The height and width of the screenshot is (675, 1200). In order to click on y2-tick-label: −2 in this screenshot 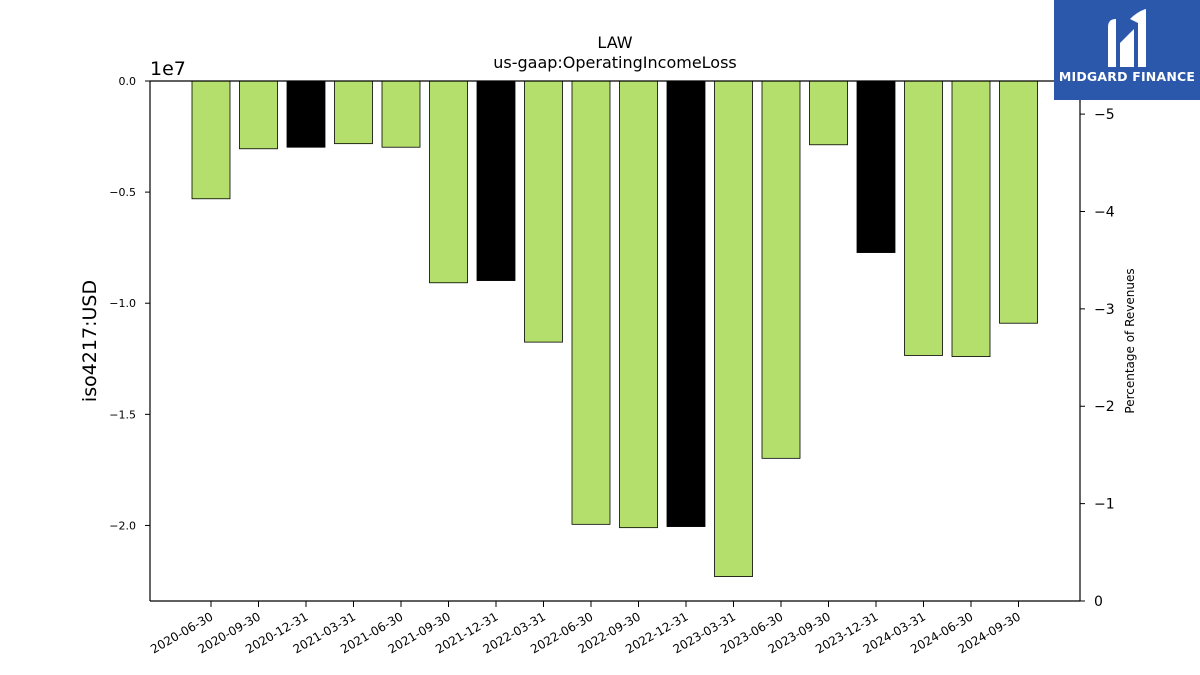, I will do `click(1104, 407)`.